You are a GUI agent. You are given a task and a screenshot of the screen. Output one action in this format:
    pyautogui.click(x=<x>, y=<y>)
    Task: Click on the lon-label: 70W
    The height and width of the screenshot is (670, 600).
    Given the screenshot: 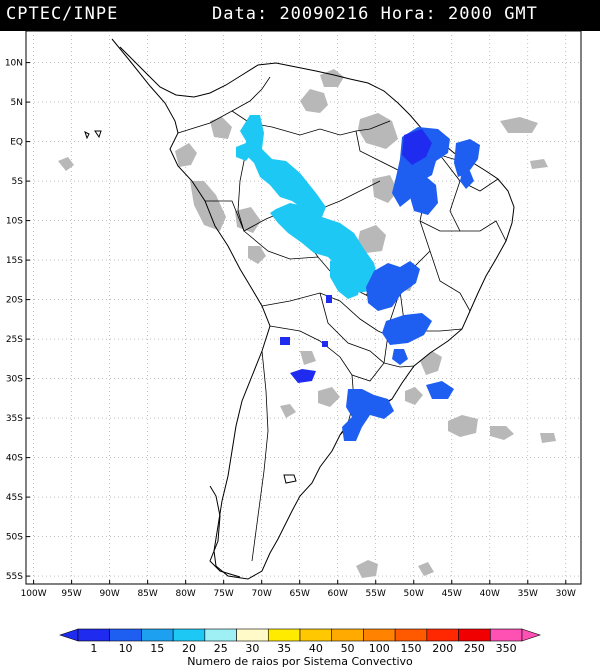 What is the action you would take?
    pyautogui.click(x=262, y=594)
    